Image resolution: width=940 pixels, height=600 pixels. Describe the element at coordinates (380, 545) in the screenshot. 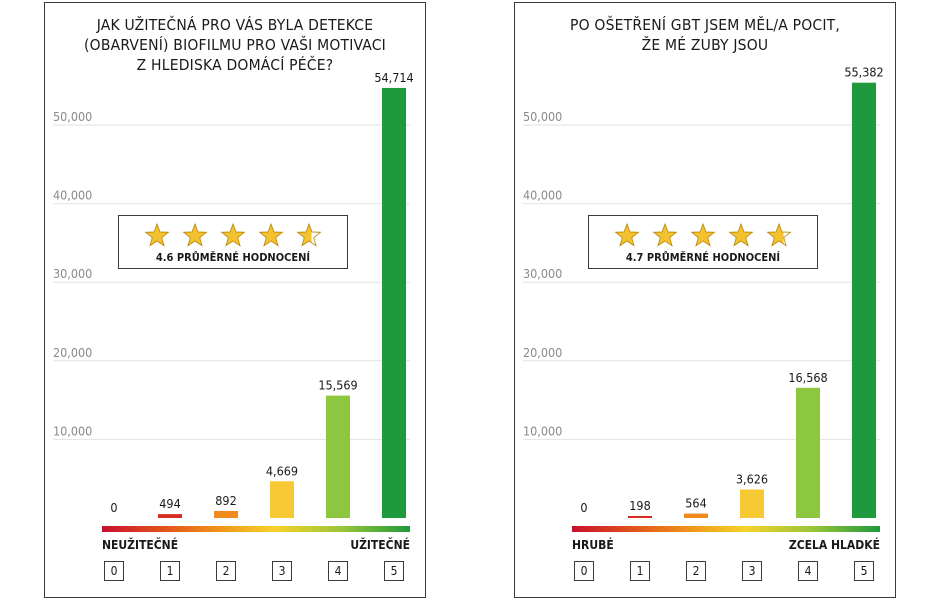

I see `scale-right-label: UŽITEČNÉ` at that location.